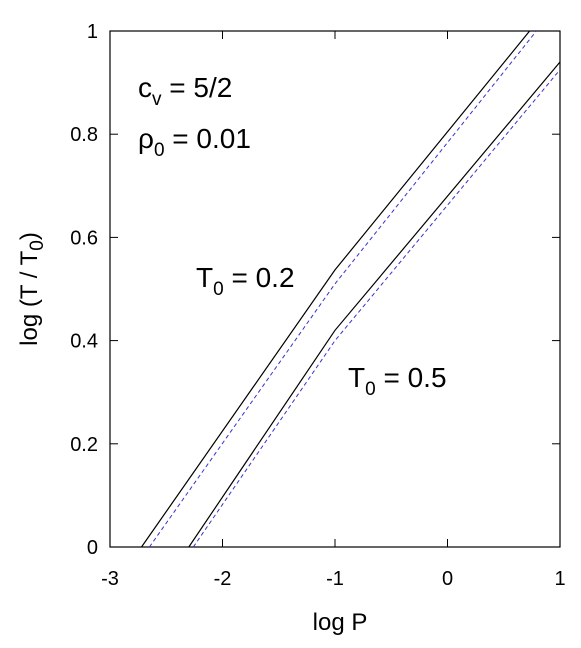 The height and width of the screenshot is (648, 581). Describe the element at coordinates (92, 32) in the screenshot. I see `y-tick-label: 1` at that location.